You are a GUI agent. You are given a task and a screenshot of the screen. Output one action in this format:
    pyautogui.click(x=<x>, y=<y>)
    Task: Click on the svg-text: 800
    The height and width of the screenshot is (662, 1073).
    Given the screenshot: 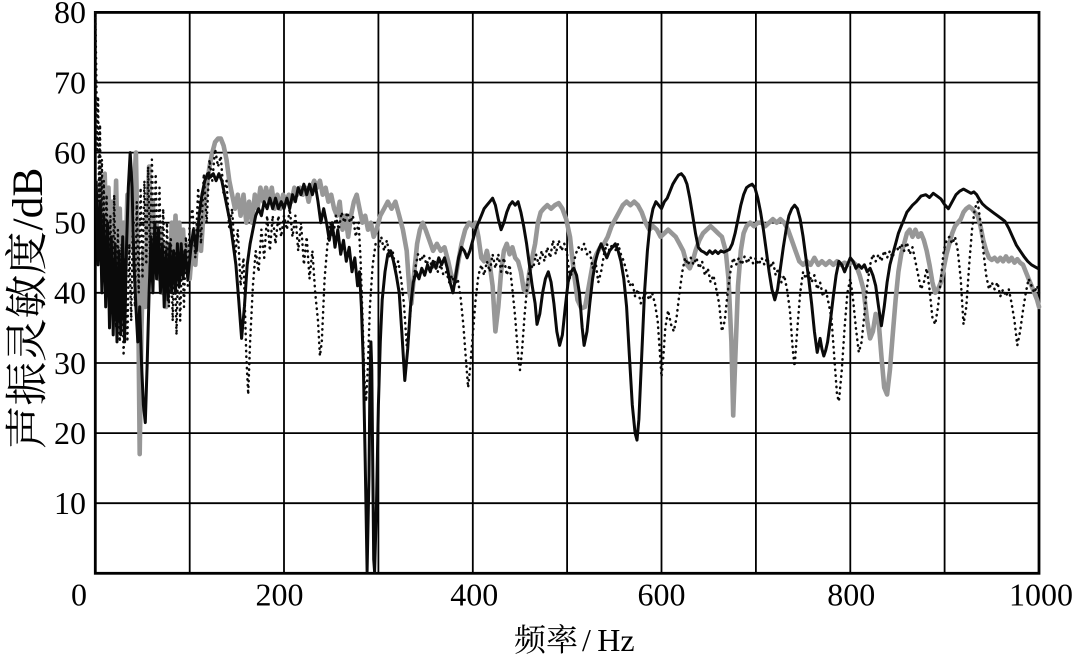 What is the action you would take?
    pyautogui.click(x=851, y=595)
    